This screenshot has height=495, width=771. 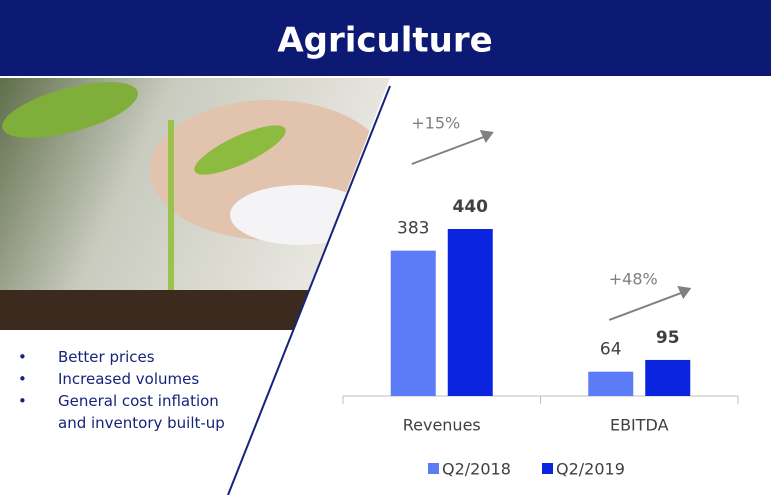 What do you see at coordinates (590, 469) in the screenshot?
I see `legend-label: Q2/2019` at bounding box center [590, 469].